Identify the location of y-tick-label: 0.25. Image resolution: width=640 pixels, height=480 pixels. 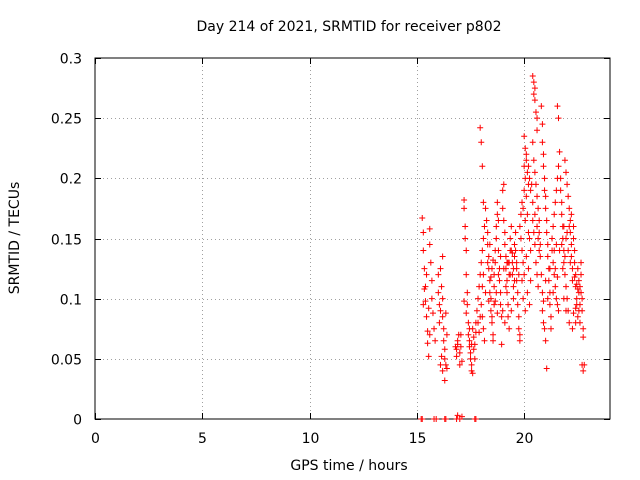
(66, 120).